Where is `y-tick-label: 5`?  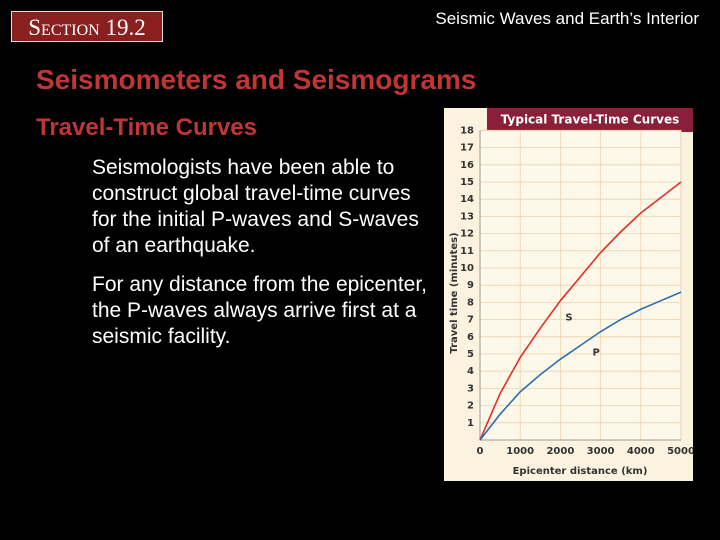
y-tick-label: 5 is located at coordinates (470, 354).